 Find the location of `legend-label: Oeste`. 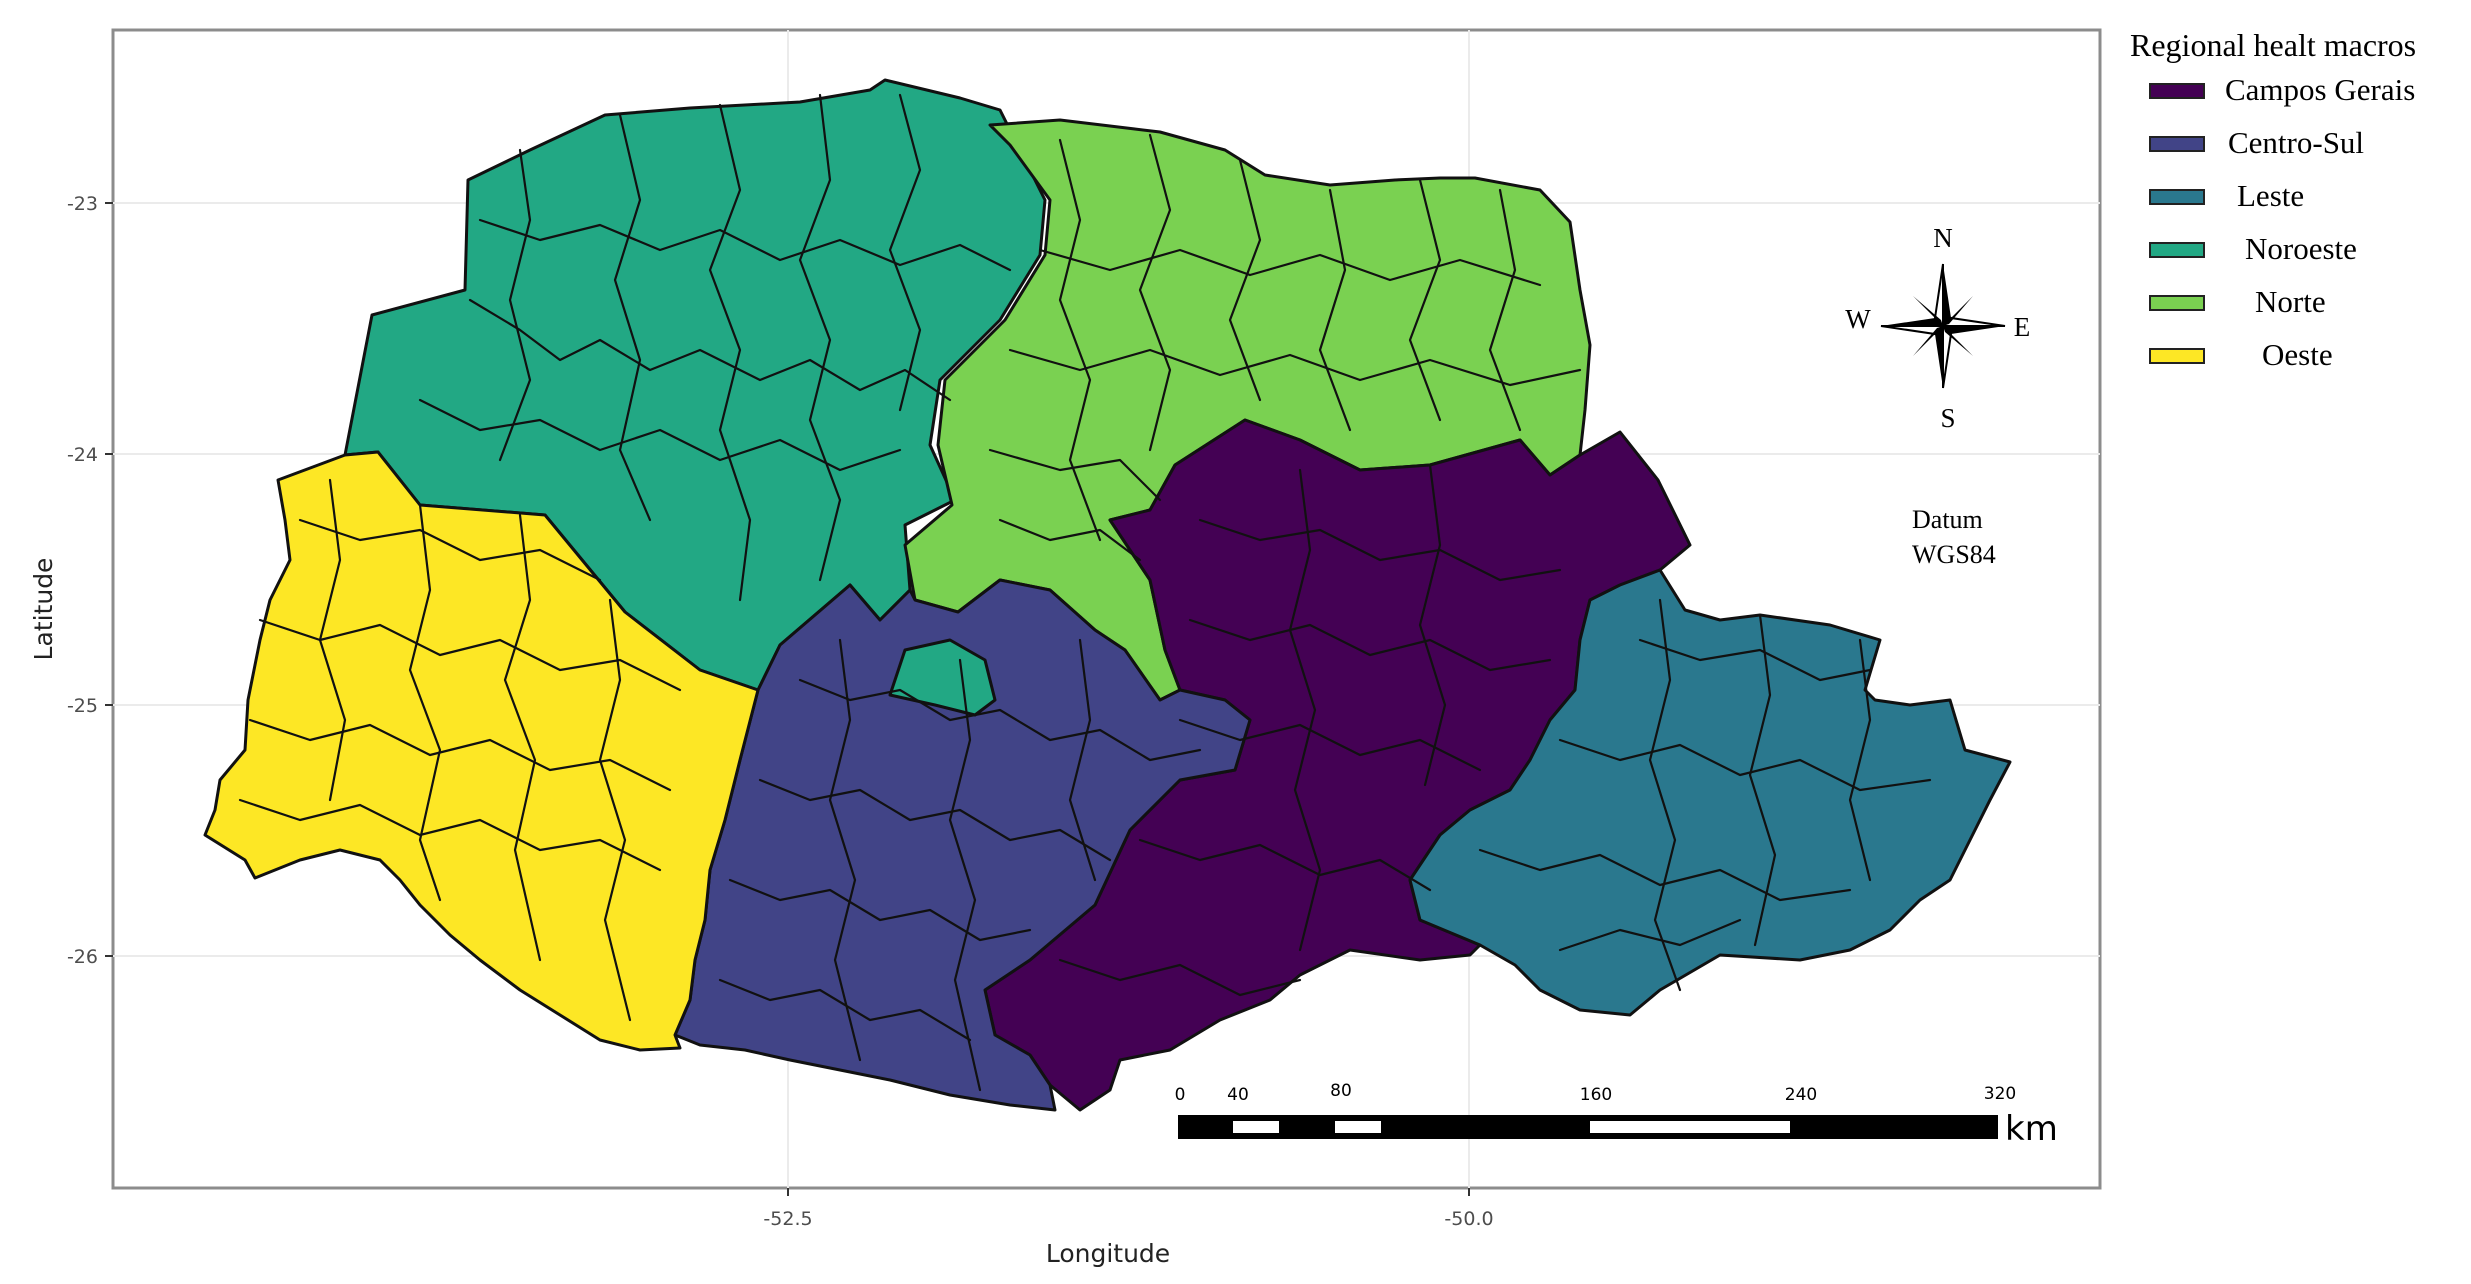

legend-label: Oeste is located at coordinates (2297, 354).